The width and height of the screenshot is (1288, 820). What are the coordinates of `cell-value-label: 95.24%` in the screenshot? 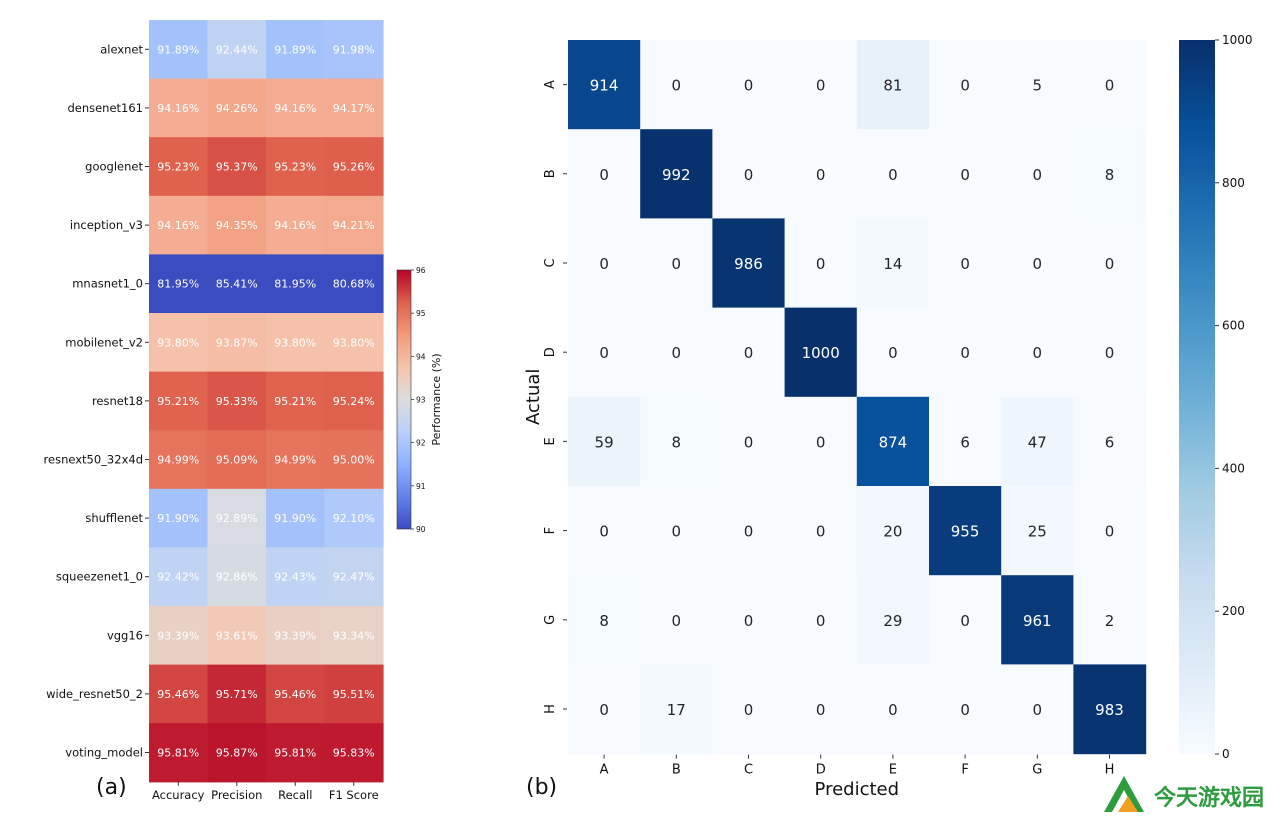 It's located at (354, 401).